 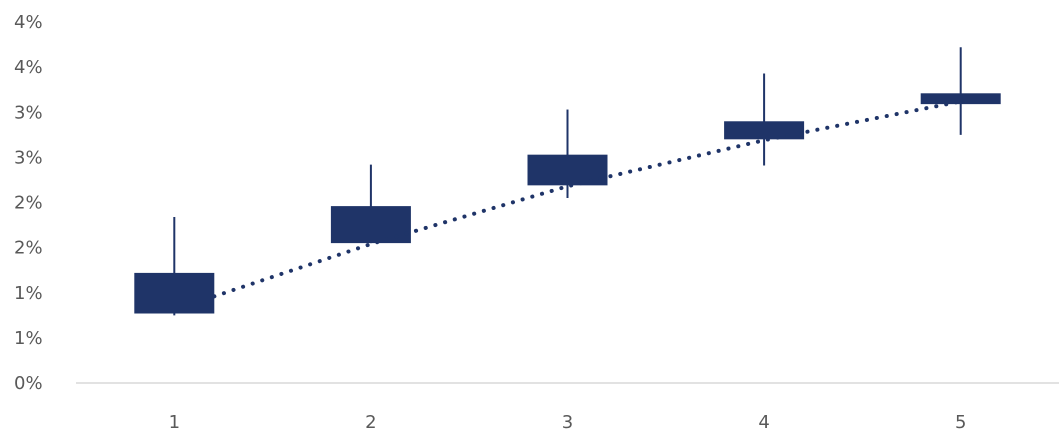 What do you see at coordinates (370, 422) in the screenshot?
I see `x-tick-label: 2` at bounding box center [370, 422].